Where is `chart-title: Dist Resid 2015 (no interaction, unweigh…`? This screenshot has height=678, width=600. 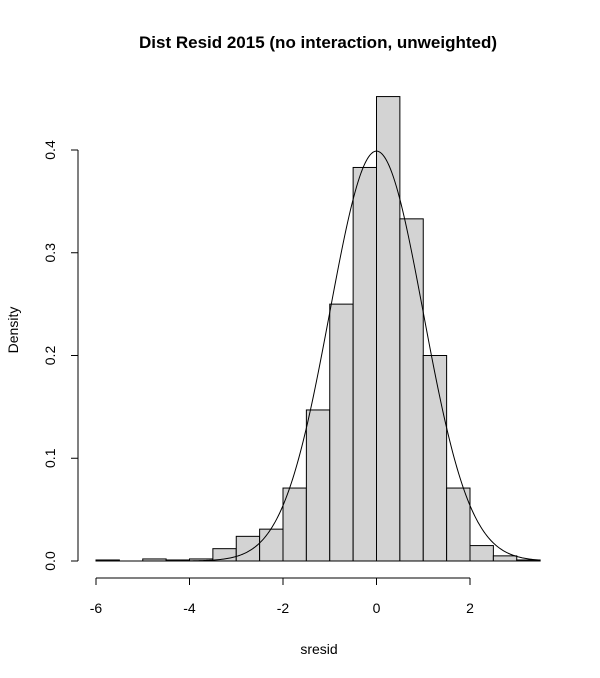 chart-title: Dist Resid 2015 (no interaction, unweigh… is located at coordinates (318, 42).